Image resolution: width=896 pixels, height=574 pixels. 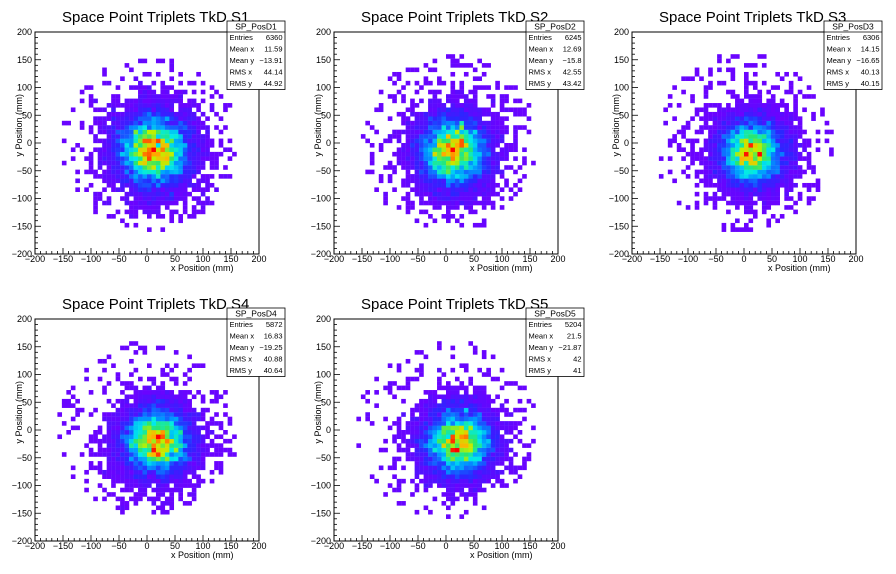 What do you see at coordinates (616, 125) in the screenshot?
I see `y-axis-label: y Position (mm)` at bounding box center [616, 125].